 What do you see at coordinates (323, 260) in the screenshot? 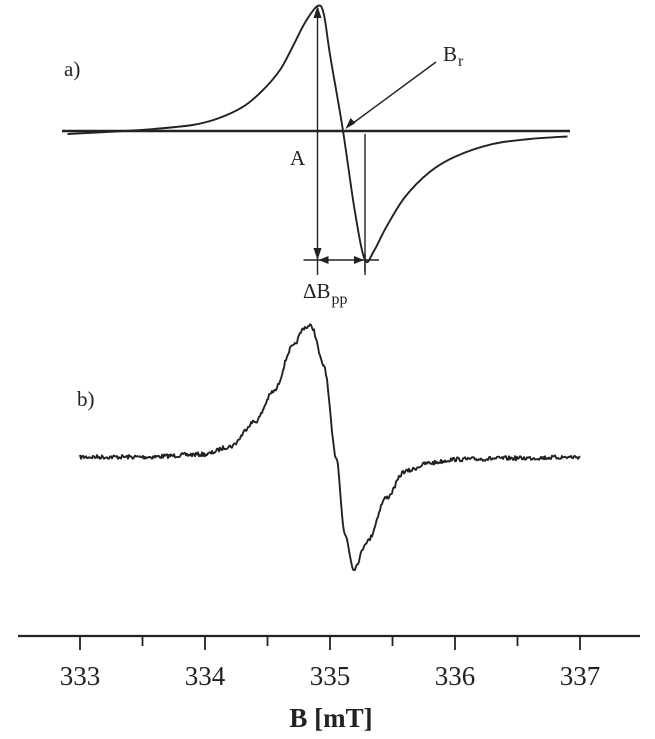
I see `width-arrowhead-left` at bounding box center [323, 260].